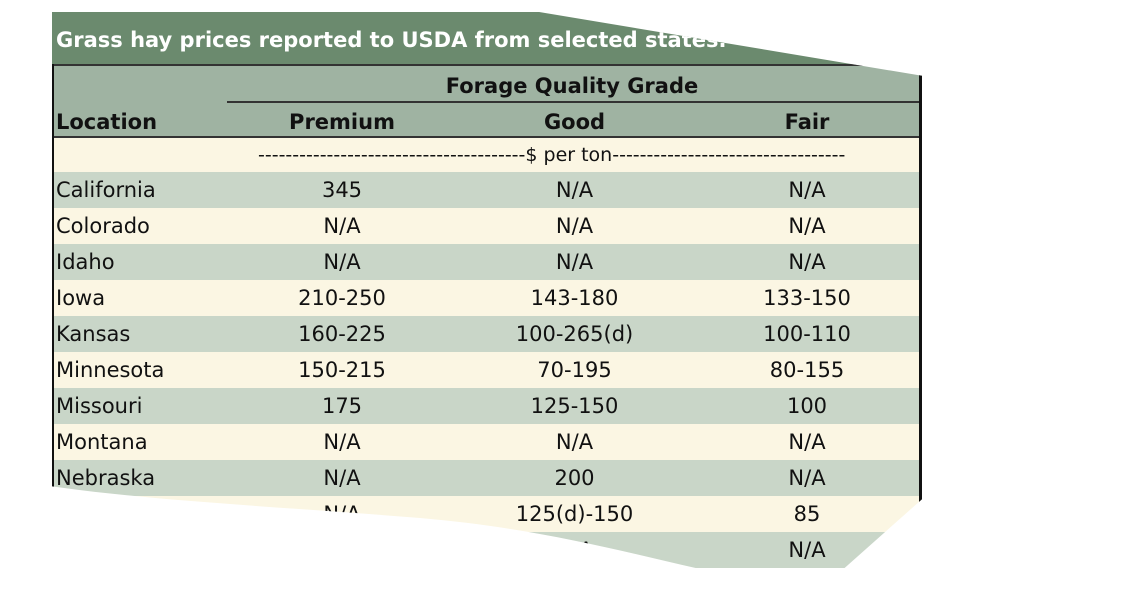 The image size is (1147, 592). What do you see at coordinates (807, 514) in the screenshot?
I see `fair-price-cell: 85` at bounding box center [807, 514].